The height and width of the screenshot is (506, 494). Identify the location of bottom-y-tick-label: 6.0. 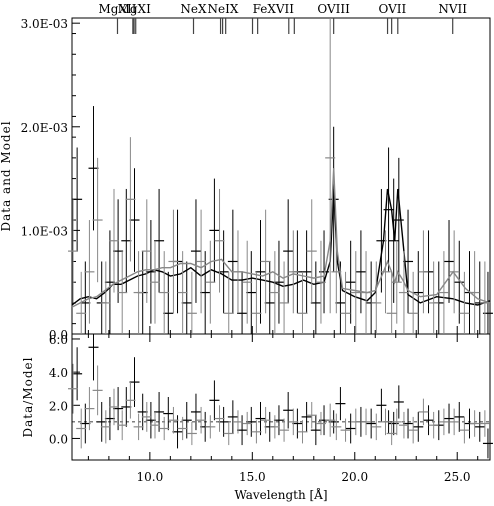
(58, 340).